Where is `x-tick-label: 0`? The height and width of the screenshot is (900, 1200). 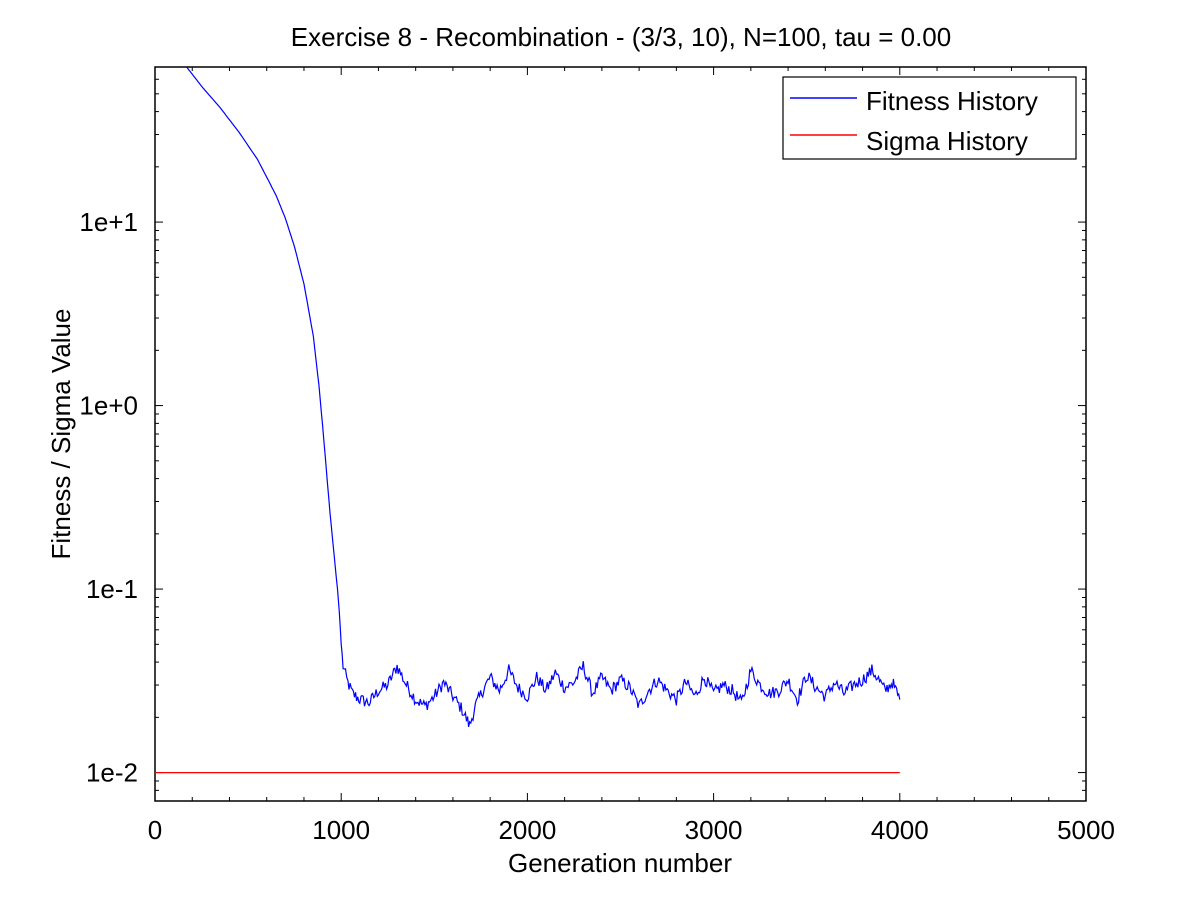 x-tick-label: 0 is located at coordinates (155, 830).